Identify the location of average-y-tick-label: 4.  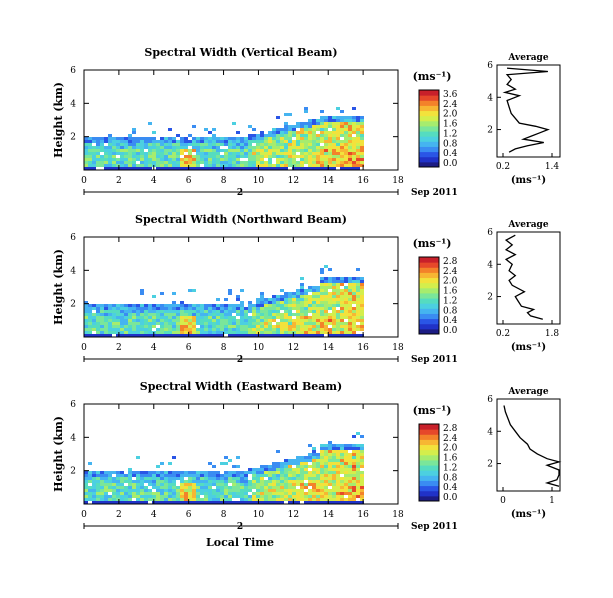
(490, 98).